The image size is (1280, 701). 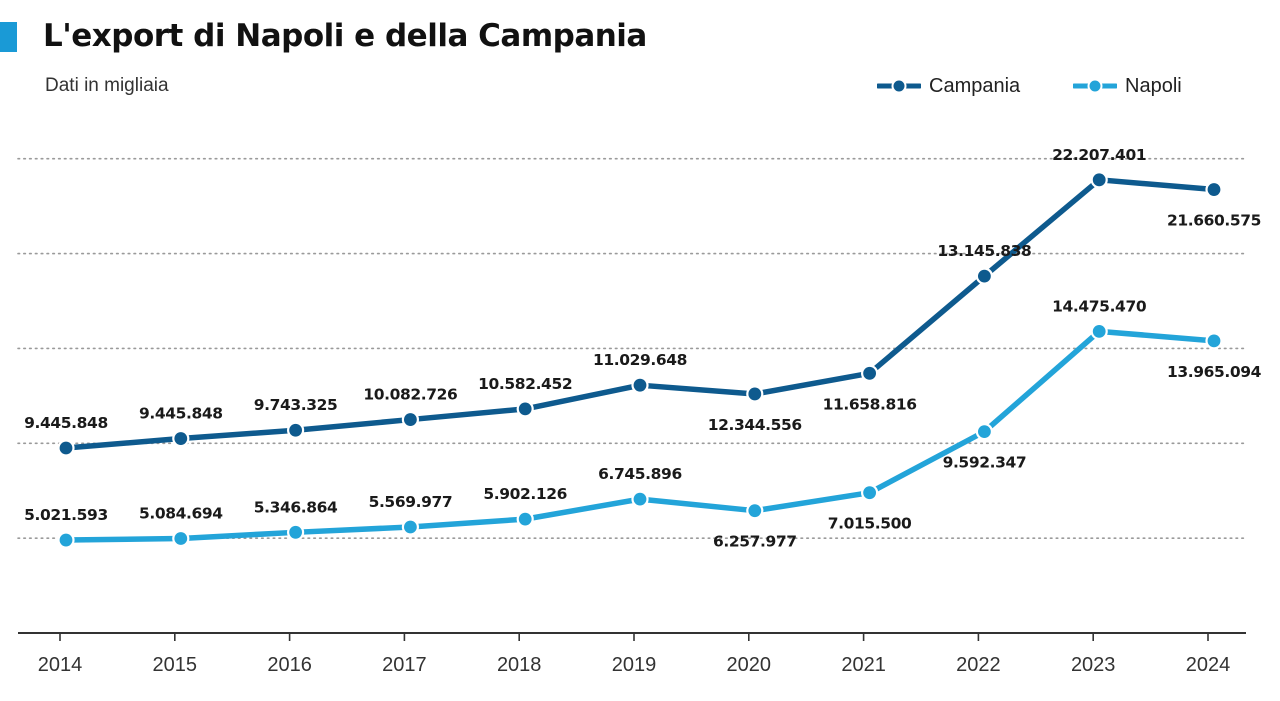 I want to click on data-label-napoli-2020: 6.257.977, so click(x=755, y=542).